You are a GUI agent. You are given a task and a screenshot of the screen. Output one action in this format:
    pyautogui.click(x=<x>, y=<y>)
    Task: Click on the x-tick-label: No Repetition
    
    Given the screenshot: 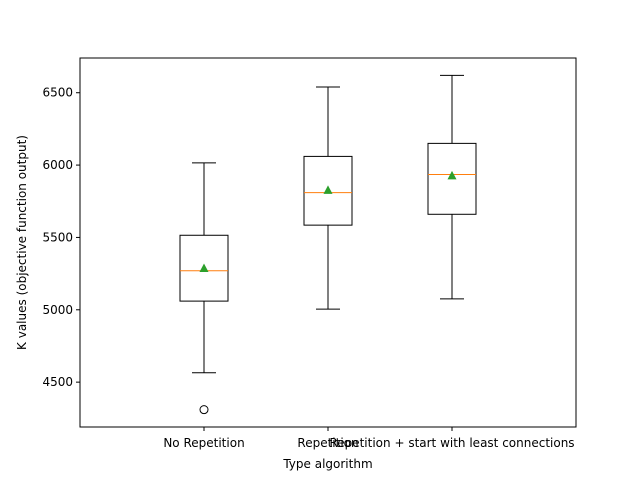 What is the action you would take?
    pyautogui.click(x=203, y=443)
    